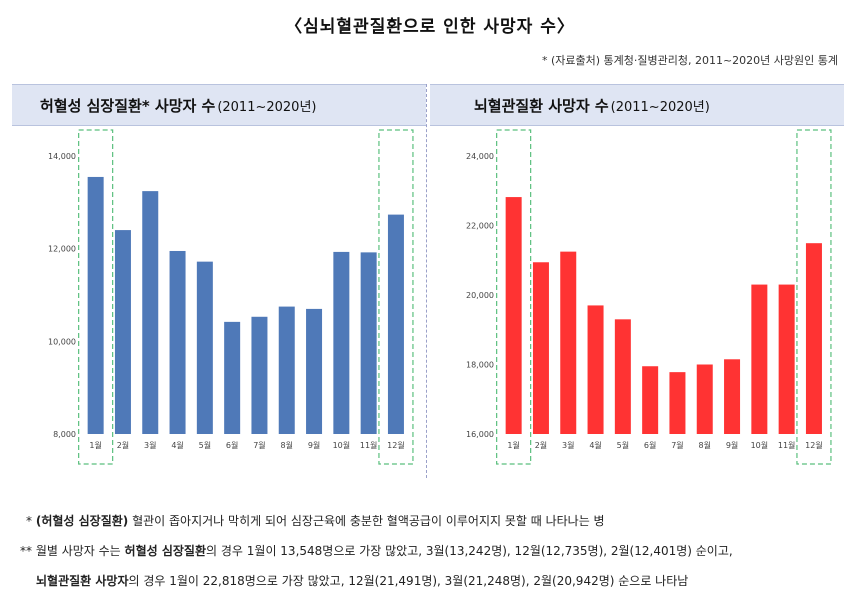  What do you see at coordinates (541, 105) in the screenshot?
I see `panel-title-right: 뇌혈관질환 사망자 수` at bounding box center [541, 105].